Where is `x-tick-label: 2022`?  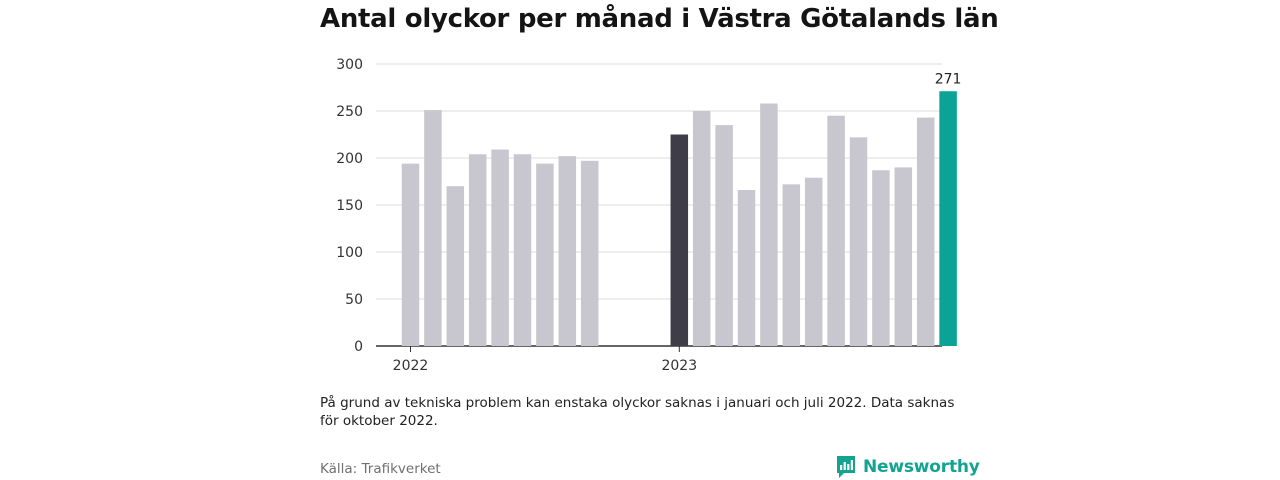
x-tick-label: 2022 is located at coordinates (411, 366).